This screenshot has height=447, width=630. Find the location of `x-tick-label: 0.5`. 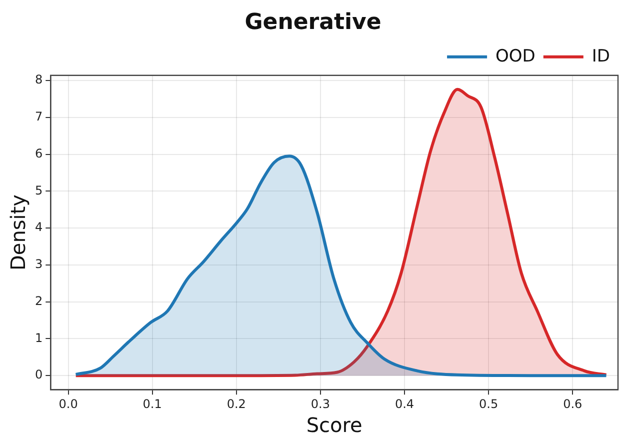

x-tick-label: 0.5 is located at coordinates (488, 403).